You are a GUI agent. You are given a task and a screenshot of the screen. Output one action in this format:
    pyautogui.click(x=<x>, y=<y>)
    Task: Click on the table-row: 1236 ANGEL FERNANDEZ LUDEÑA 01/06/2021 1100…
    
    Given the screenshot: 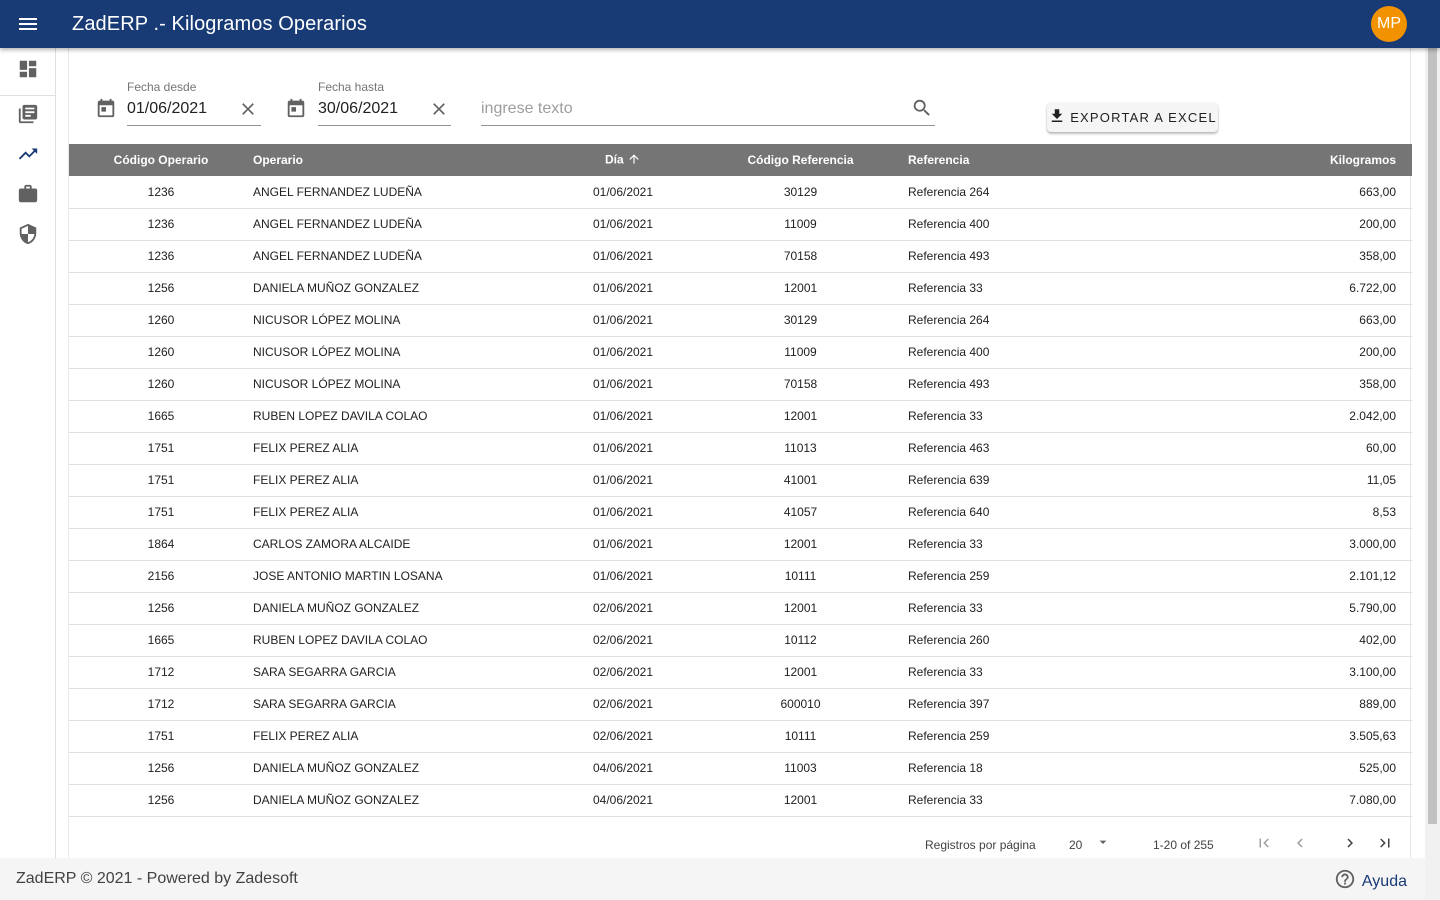 What is the action you would take?
    pyautogui.click(x=740, y=224)
    